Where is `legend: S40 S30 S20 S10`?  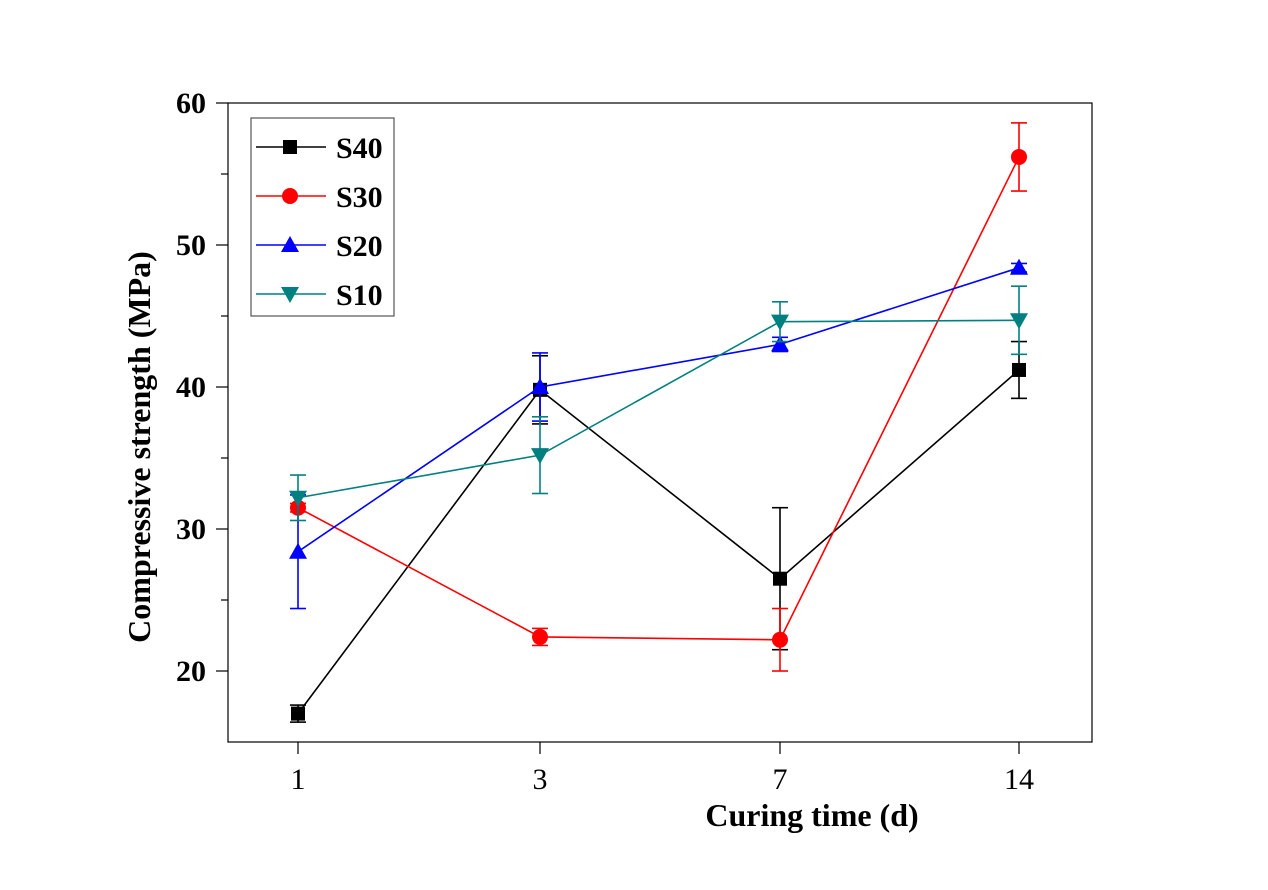
legend: S40 S30 S20 S10 is located at coordinates (322, 217).